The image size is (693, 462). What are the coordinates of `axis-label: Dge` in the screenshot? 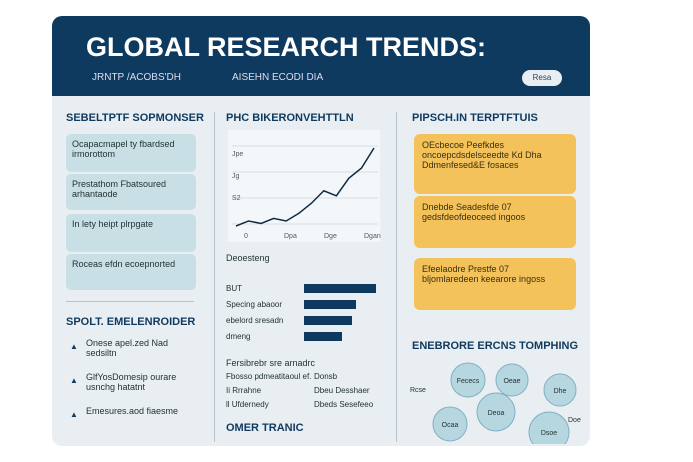 It's located at (330, 236).